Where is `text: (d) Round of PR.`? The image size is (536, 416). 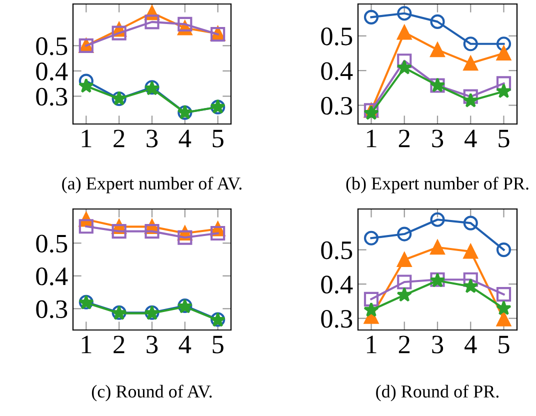 text: (d) Round of PR. is located at coordinates (437, 393).